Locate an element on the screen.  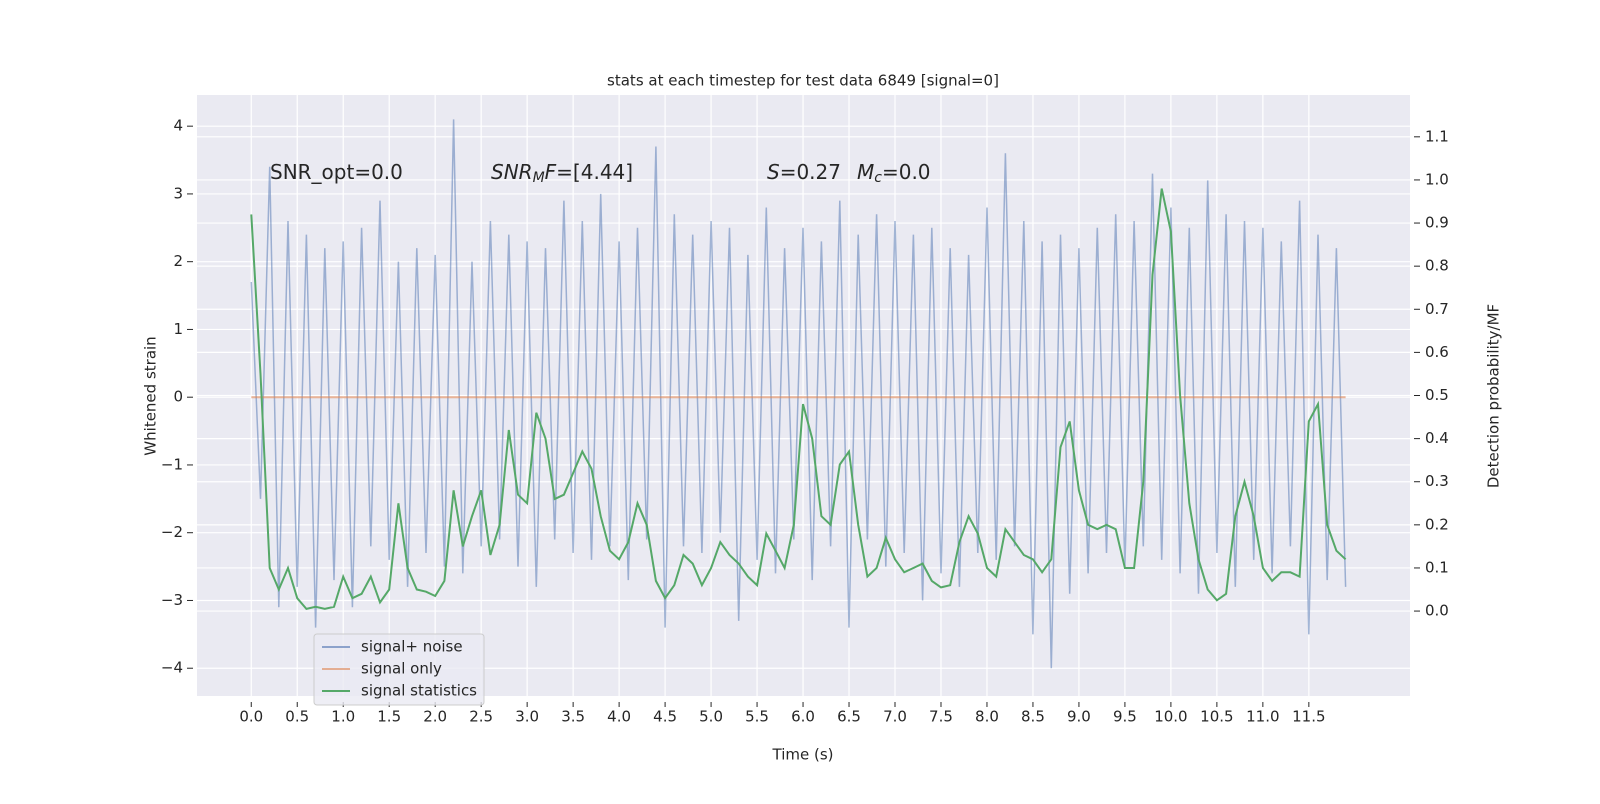
y2-tick-label: 0.2 is located at coordinates (1437, 524).